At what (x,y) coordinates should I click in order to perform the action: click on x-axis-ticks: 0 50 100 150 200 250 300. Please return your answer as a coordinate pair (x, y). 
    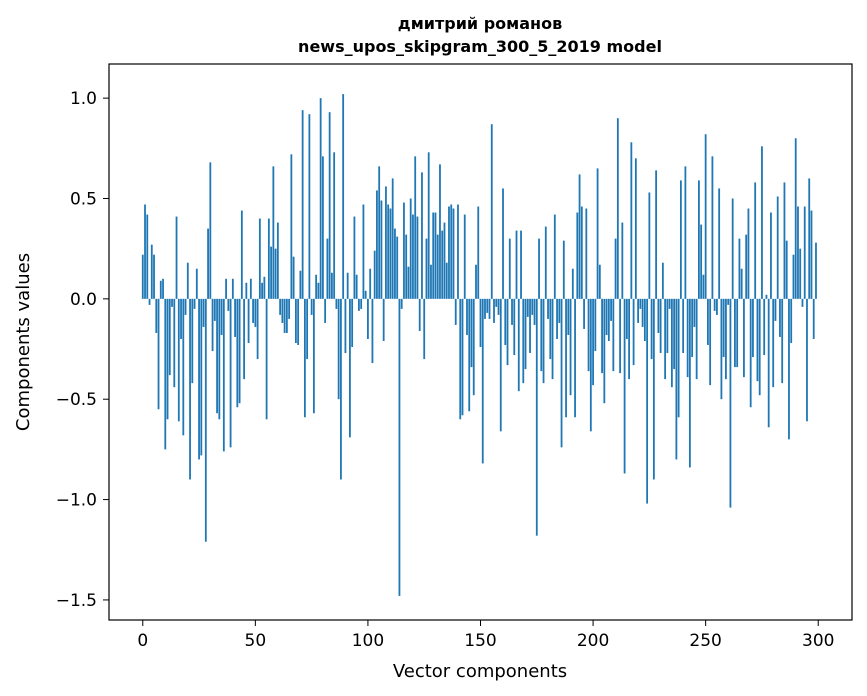
    Looking at the image, I should click on (485, 635).